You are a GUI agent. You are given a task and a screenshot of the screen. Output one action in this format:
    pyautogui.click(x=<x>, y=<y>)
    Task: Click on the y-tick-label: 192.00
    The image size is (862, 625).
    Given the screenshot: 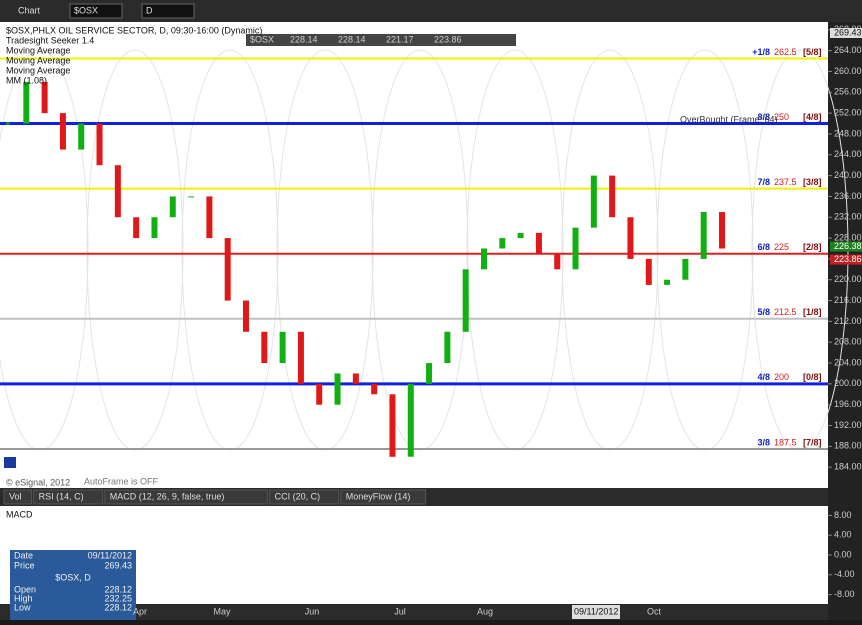 What is the action you would take?
    pyautogui.click(x=848, y=425)
    